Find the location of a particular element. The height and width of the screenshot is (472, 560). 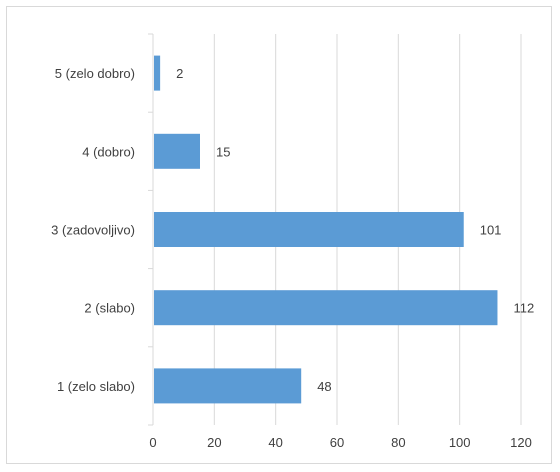

data-label: 112 is located at coordinates (523, 308).